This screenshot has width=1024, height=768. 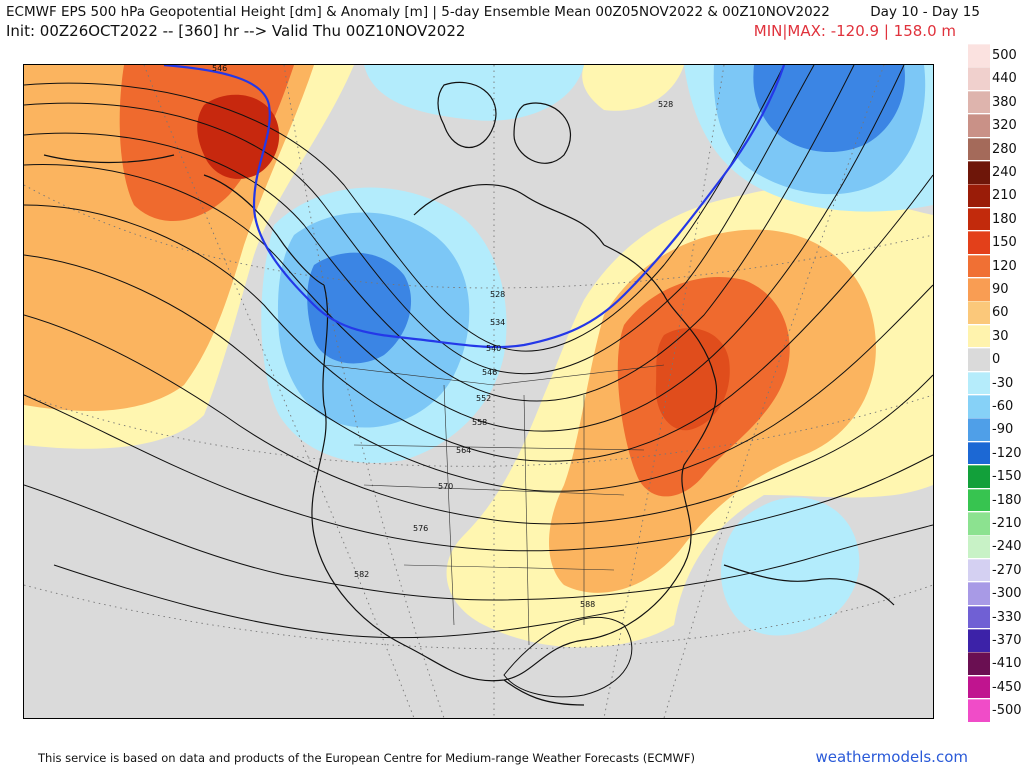 What do you see at coordinates (494, 505) in the screenshot?
I see `political-boundaries` at bounding box center [494, 505].